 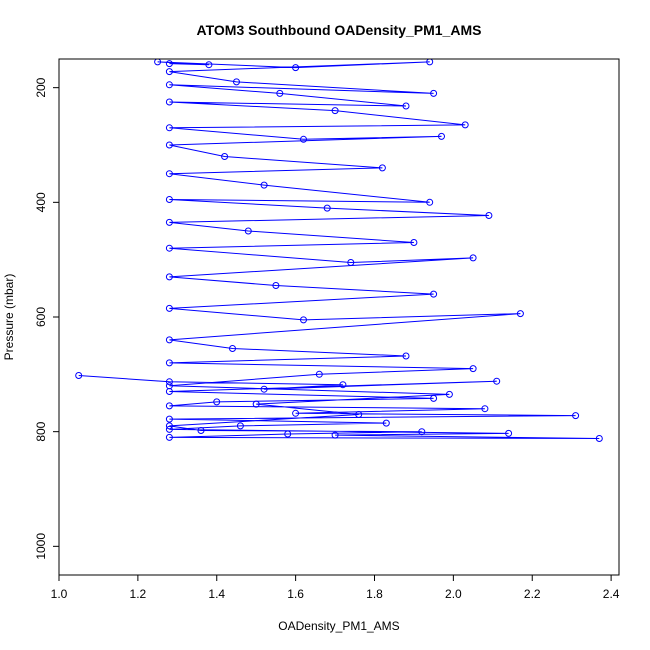 What do you see at coordinates (9, 317) in the screenshot?
I see `y-axis-label: Pressure (mbar)` at bounding box center [9, 317].